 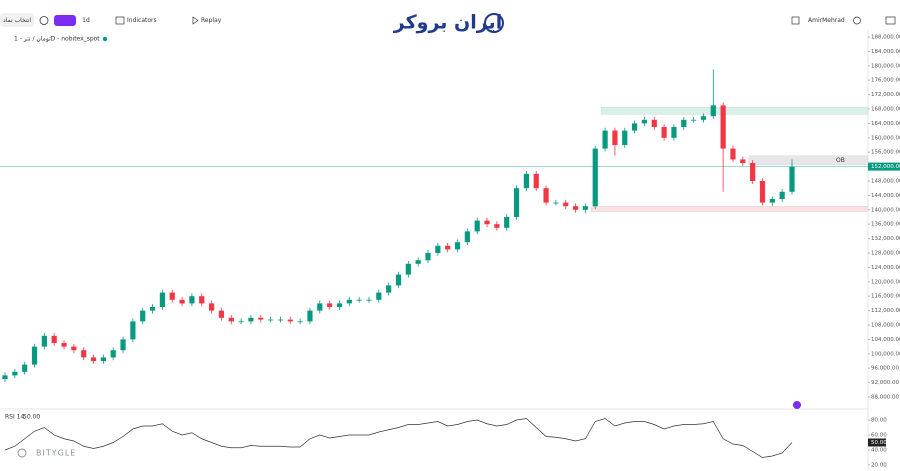 What do you see at coordinates (211, 20) in the screenshot?
I see `replay-button: Replay` at bounding box center [211, 20].